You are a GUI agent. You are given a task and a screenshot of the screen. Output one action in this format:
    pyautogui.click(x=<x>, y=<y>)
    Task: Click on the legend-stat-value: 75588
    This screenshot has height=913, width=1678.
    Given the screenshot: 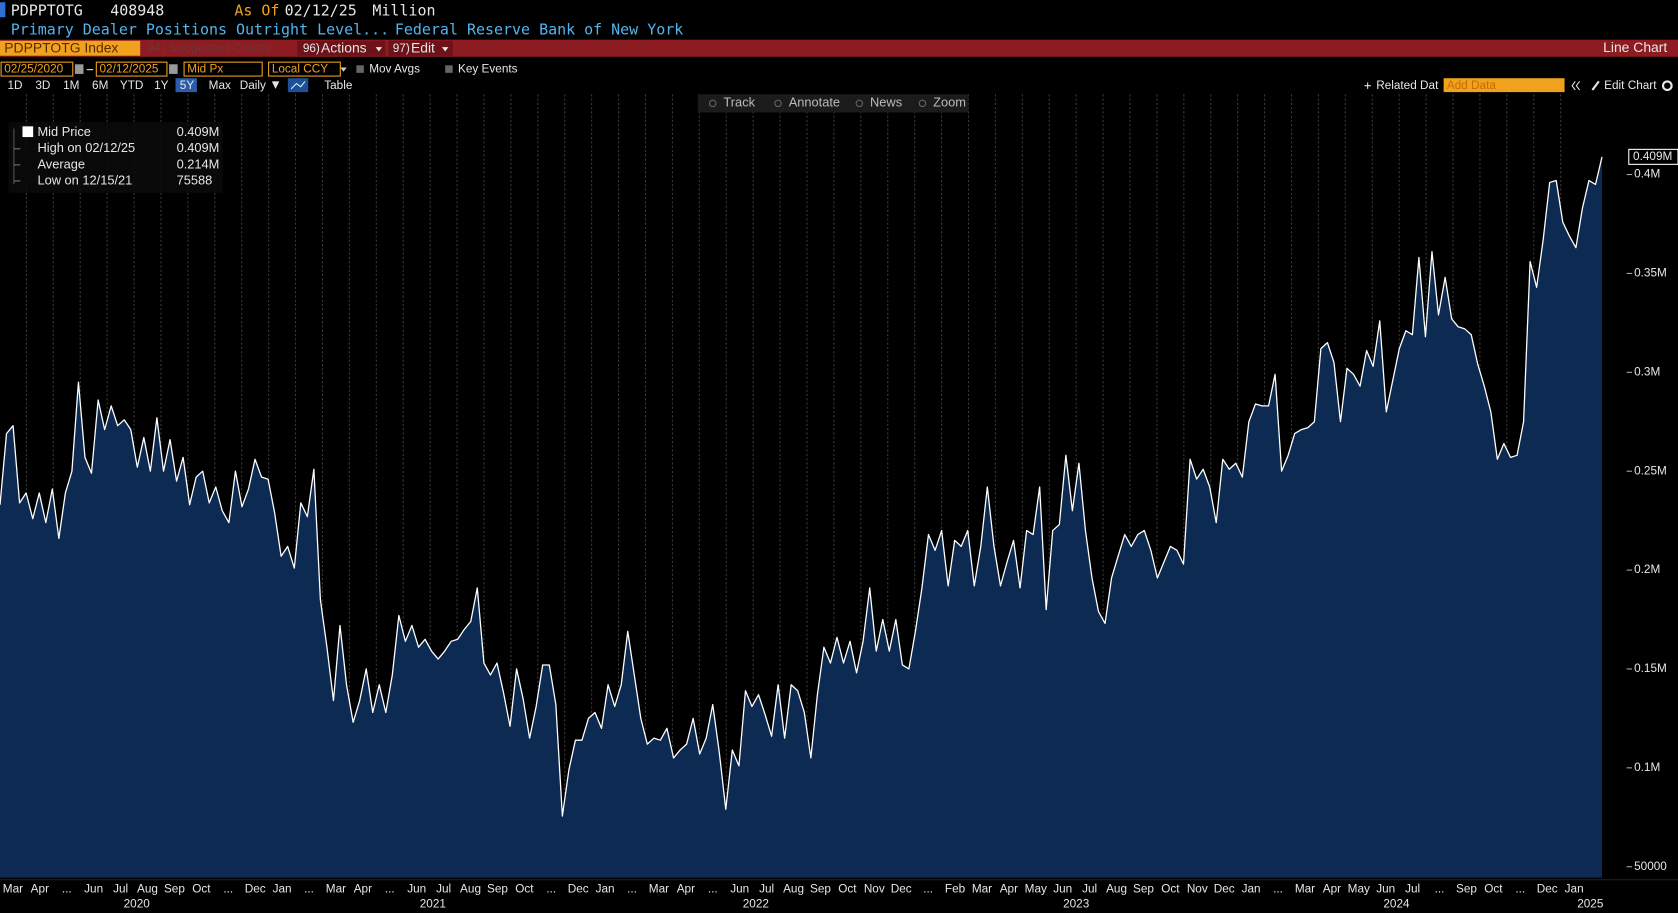 What is the action you would take?
    pyautogui.click(x=195, y=179)
    